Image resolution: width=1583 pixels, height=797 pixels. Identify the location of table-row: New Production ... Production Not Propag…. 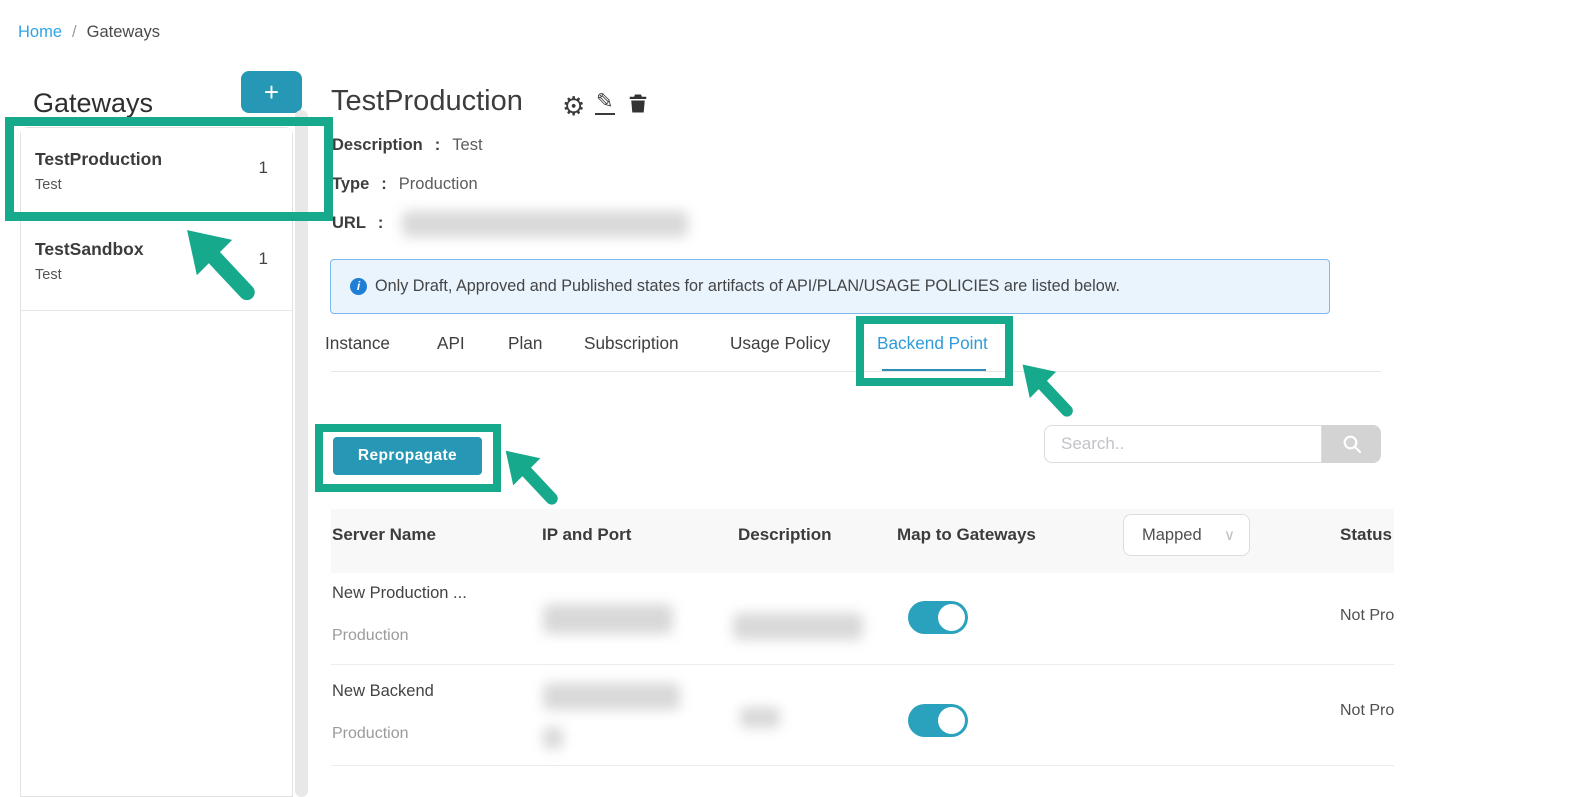
(862, 618).